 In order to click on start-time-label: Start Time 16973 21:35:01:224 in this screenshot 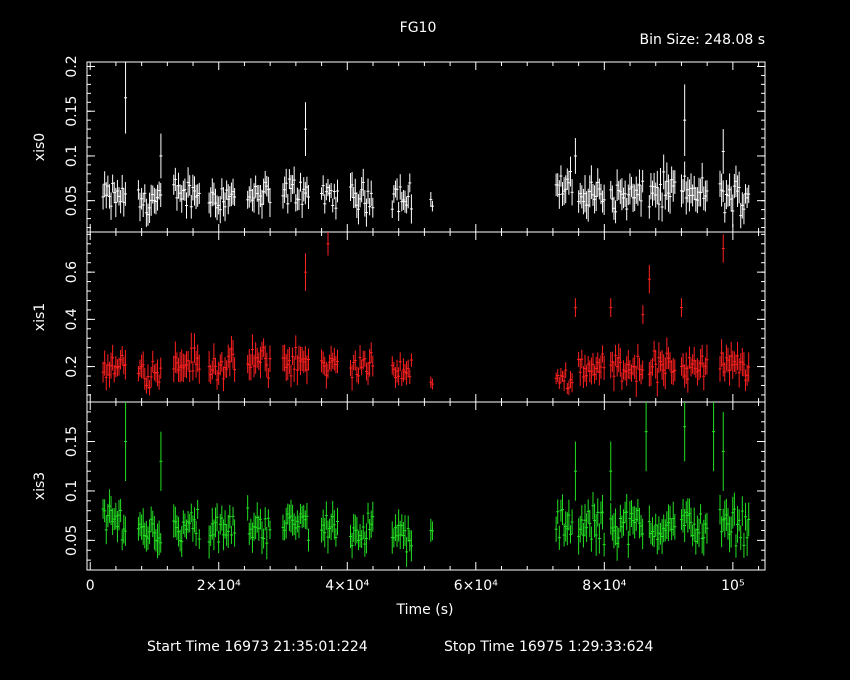, I will do `click(257, 647)`.